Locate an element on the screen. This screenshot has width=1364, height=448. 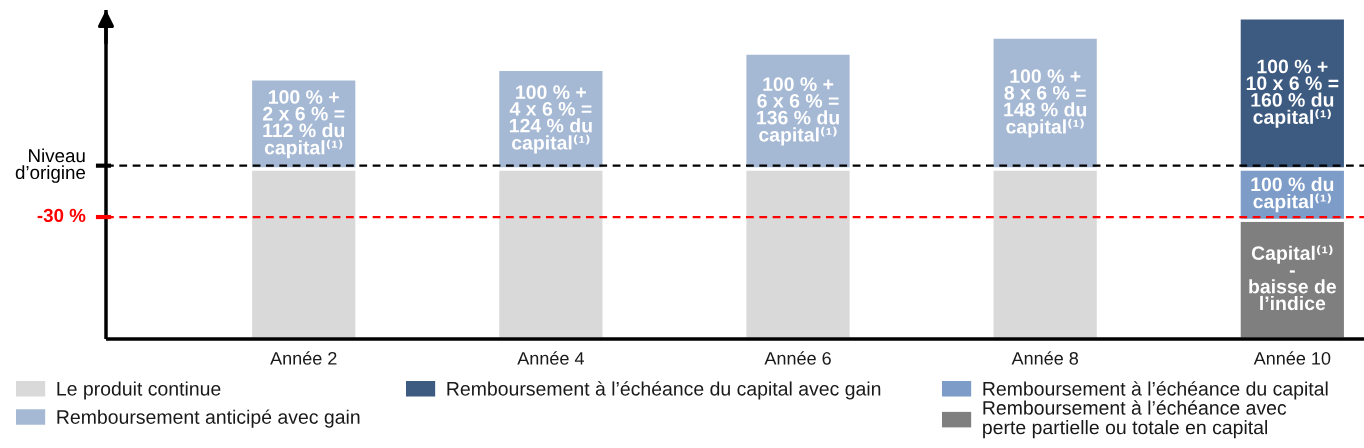
x-tick-label: Année 4 is located at coordinates (550, 358).